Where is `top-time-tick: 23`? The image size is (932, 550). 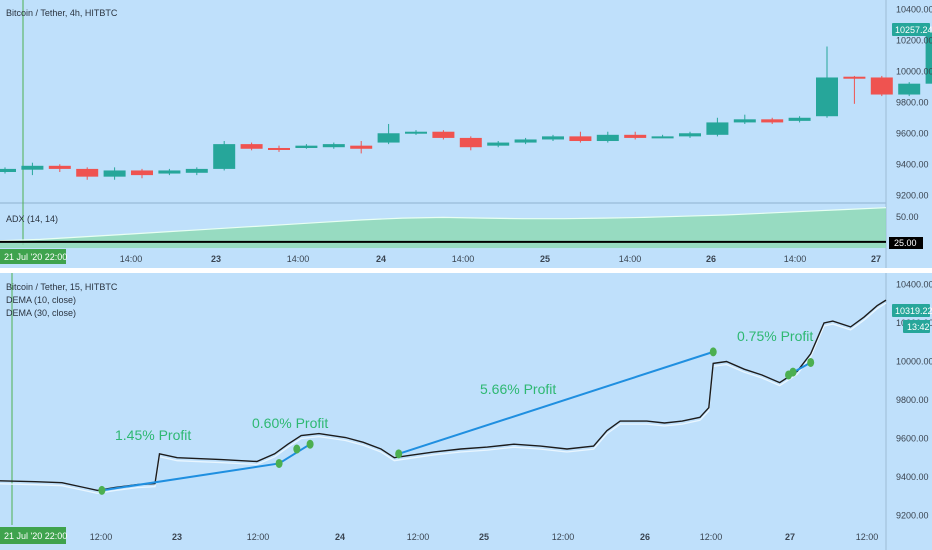
top-time-tick: 23 is located at coordinates (216, 259).